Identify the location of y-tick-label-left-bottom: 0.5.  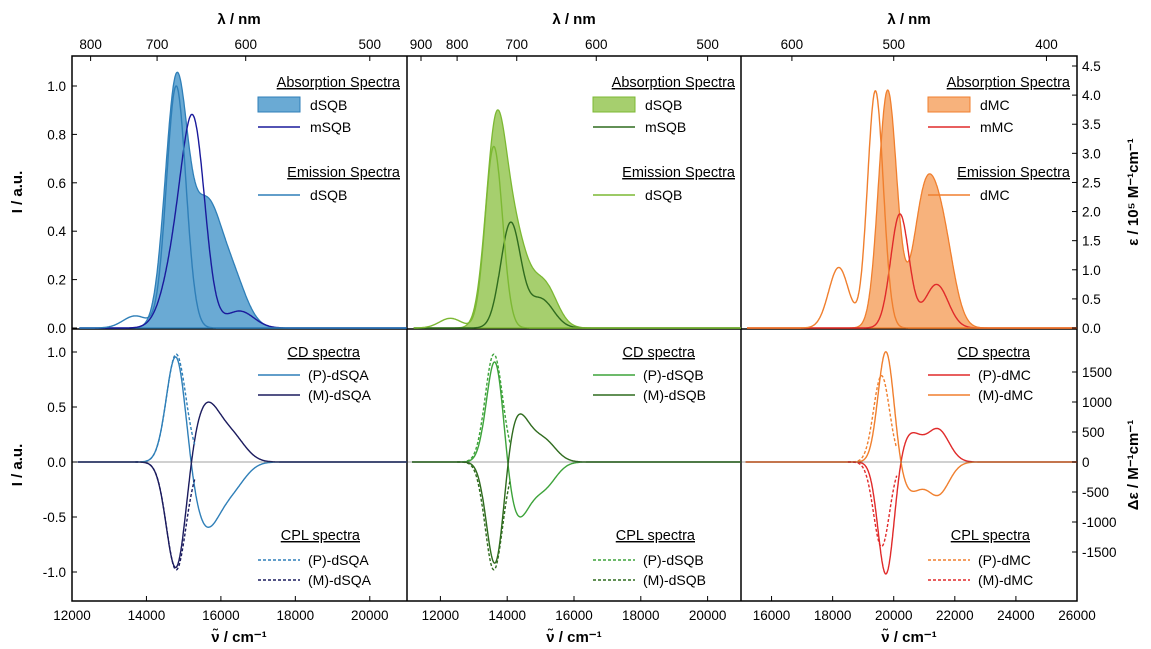
(56, 407).